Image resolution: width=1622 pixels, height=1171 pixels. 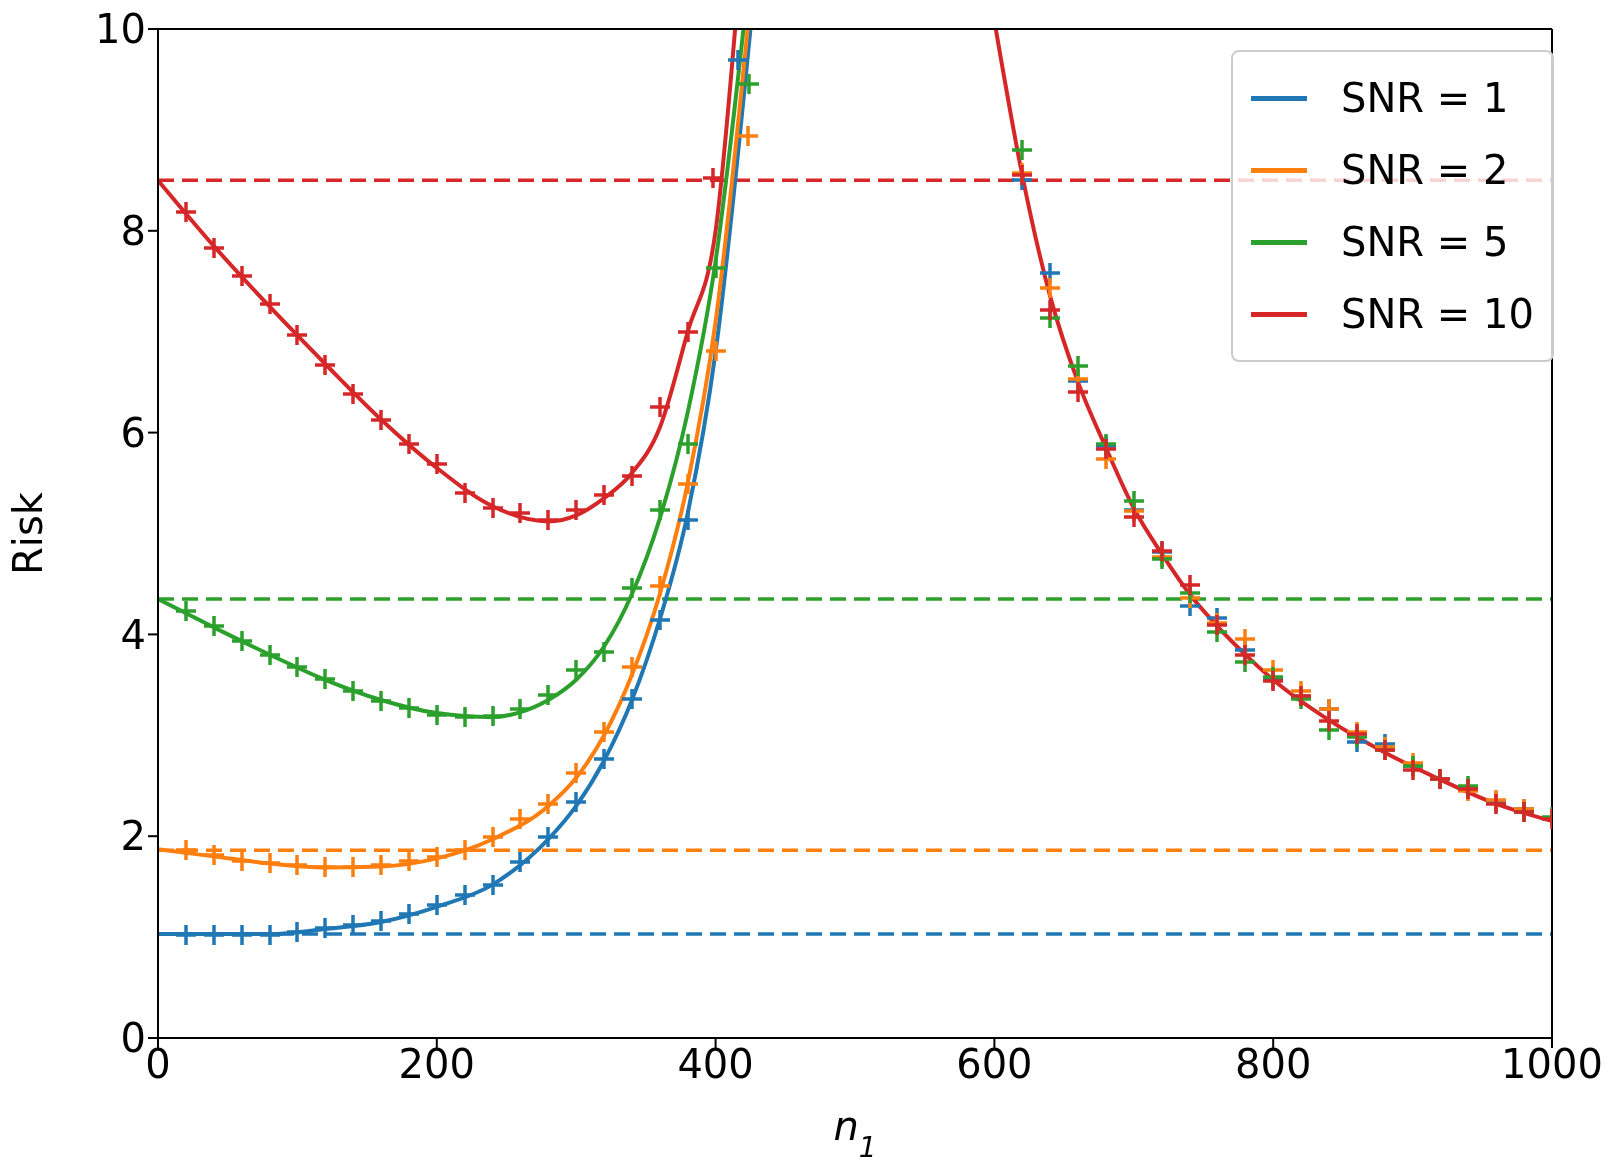 I want to click on x-tick-label: 400, so click(x=715, y=1064).